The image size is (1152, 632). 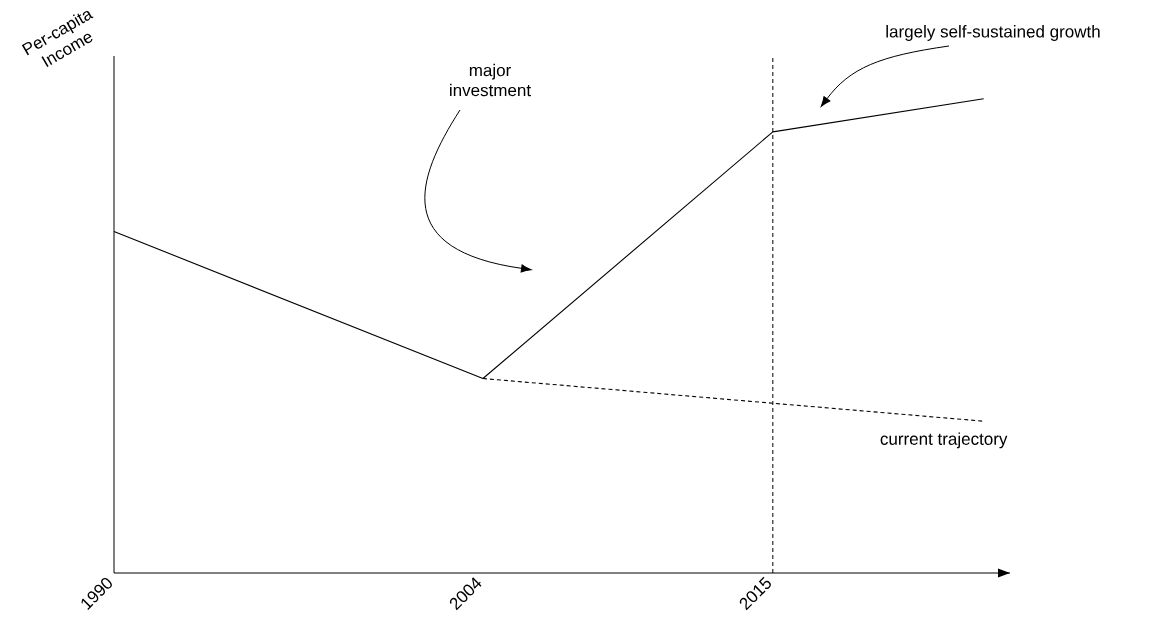 What do you see at coordinates (993, 33) in the screenshot?
I see `text: largely self-sustained growth` at bounding box center [993, 33].